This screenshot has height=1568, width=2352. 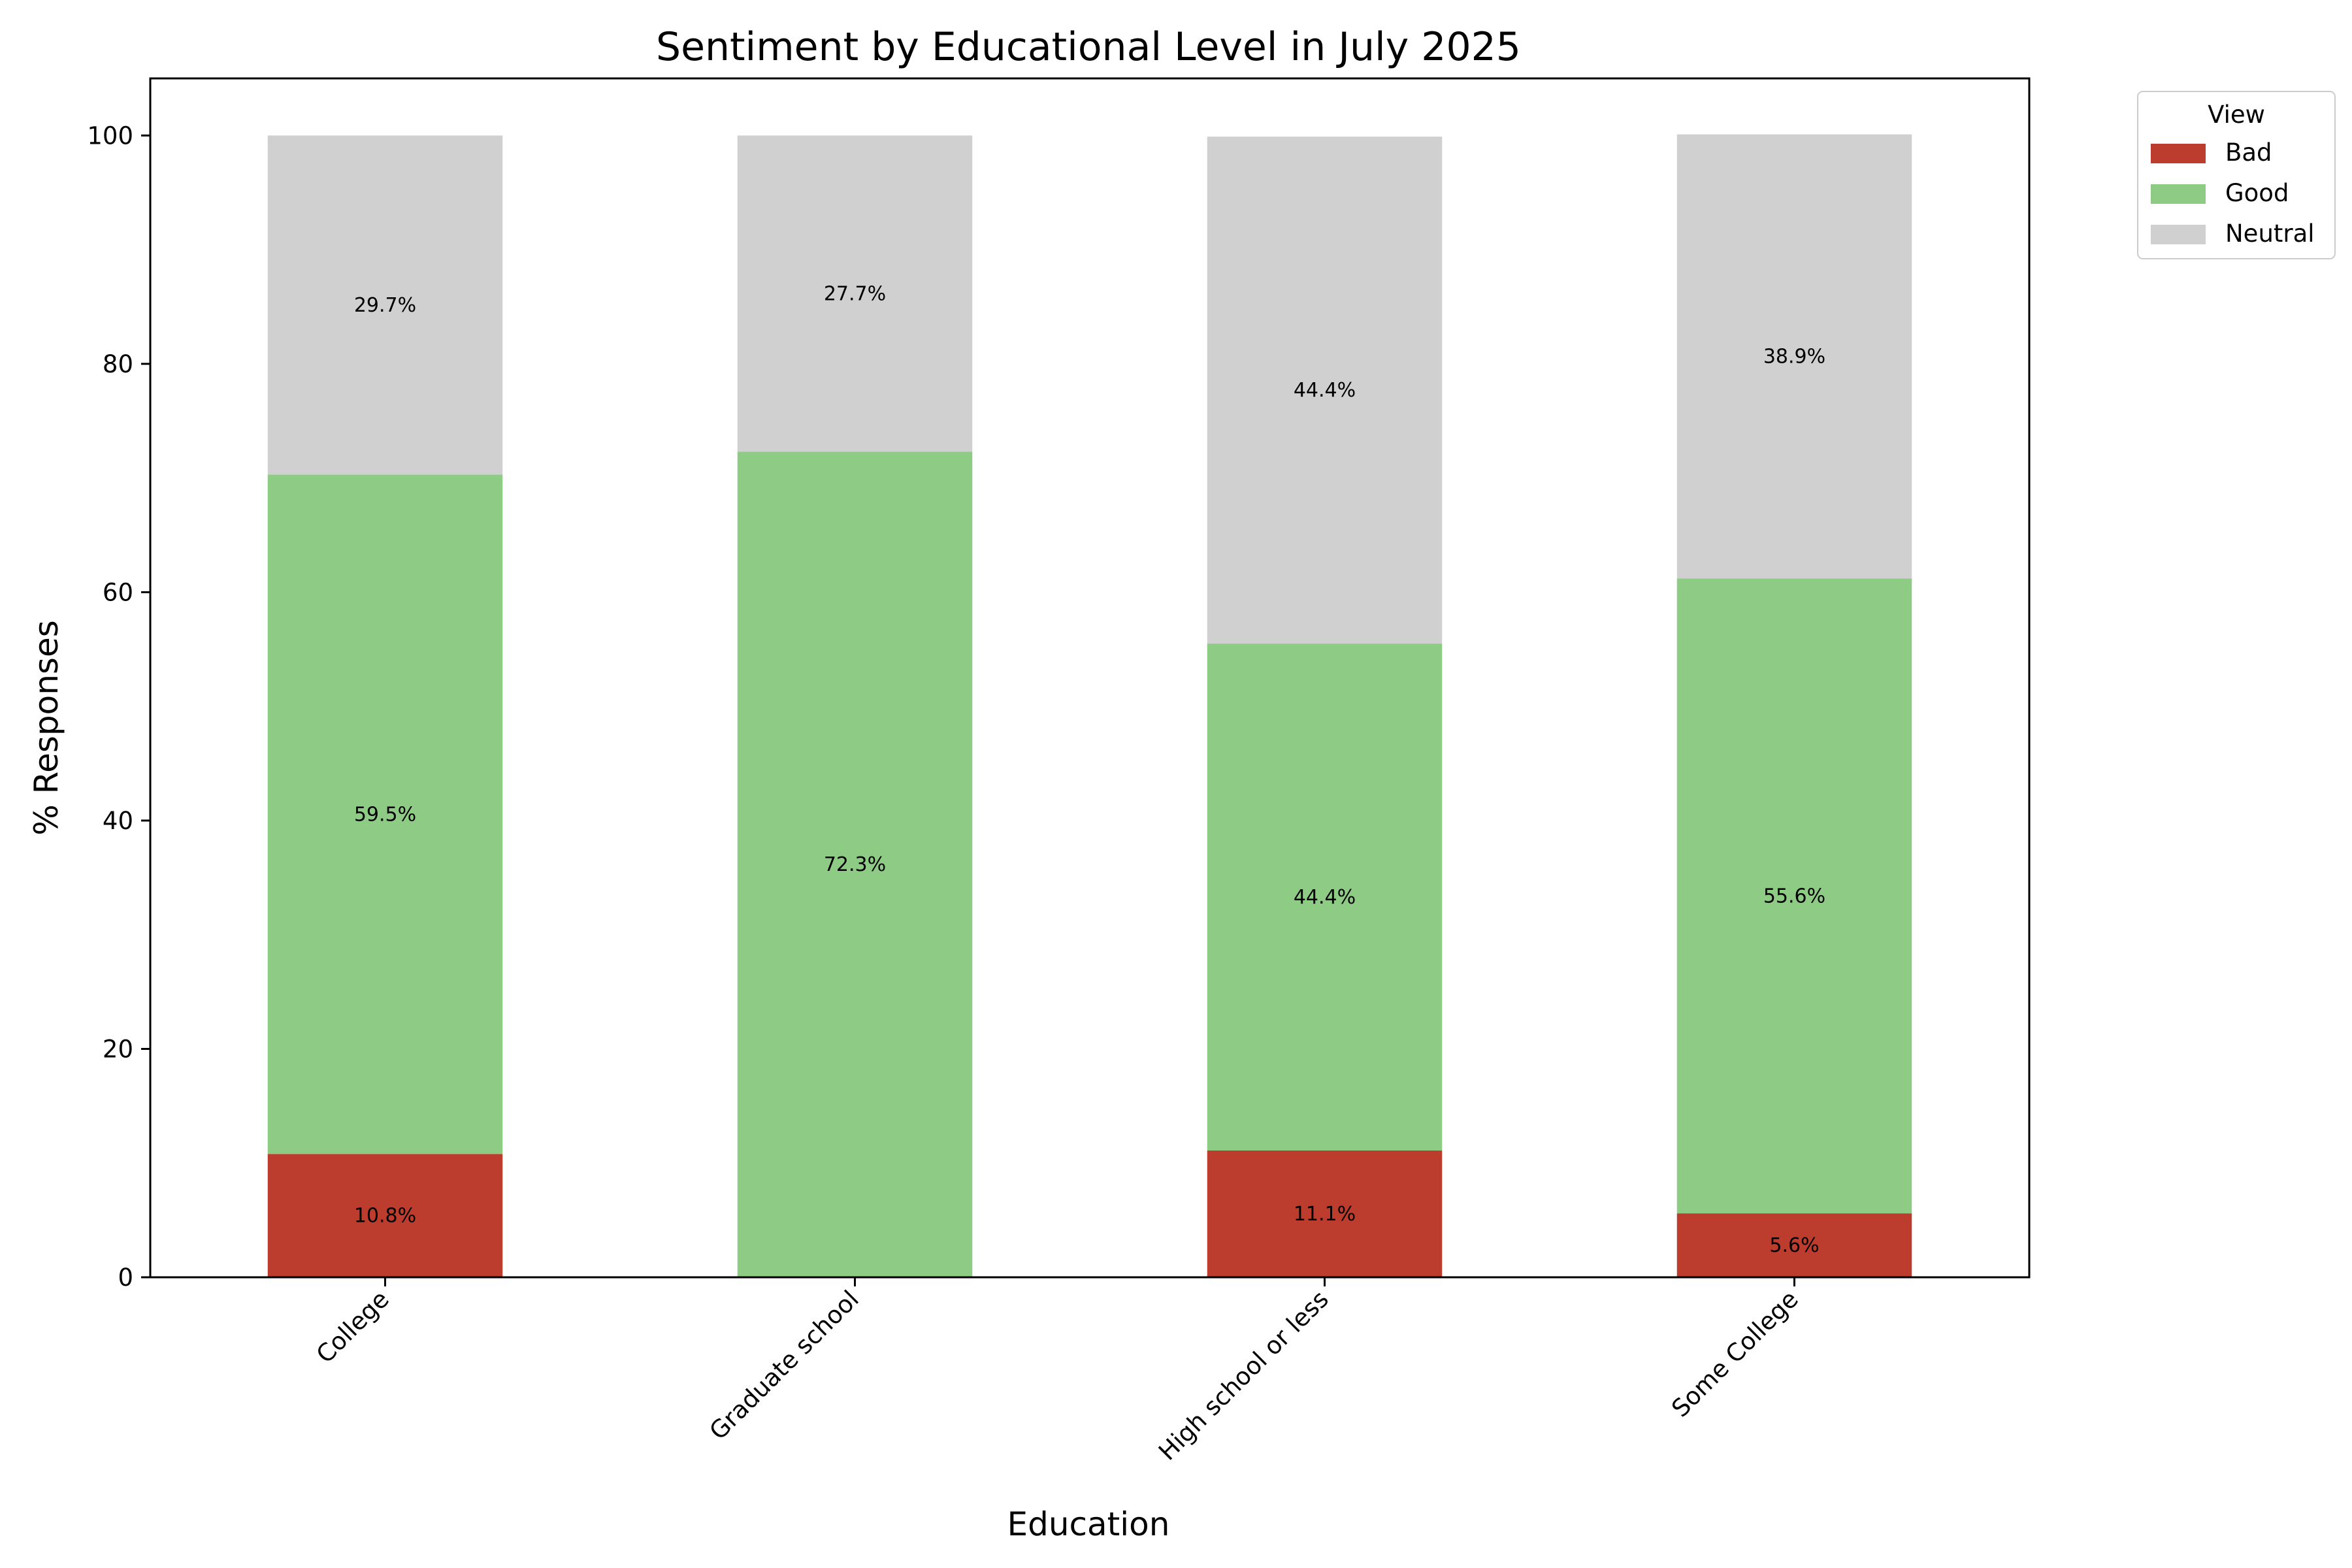 I want to click on bar-bad-high-school-or-less, so click(x=1325, y=1214).